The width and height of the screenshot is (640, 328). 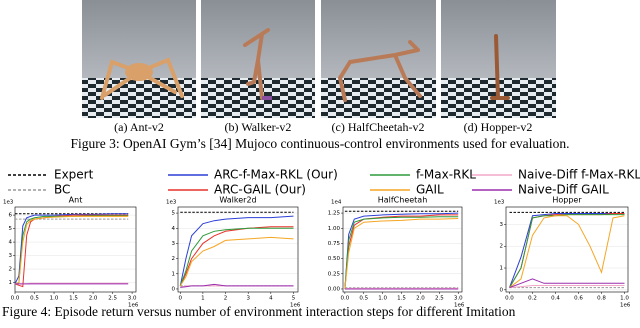 What do you see at coordinates (139, 59) in the screenshot?
I see `ant-image` at bounding box center [139, 59].